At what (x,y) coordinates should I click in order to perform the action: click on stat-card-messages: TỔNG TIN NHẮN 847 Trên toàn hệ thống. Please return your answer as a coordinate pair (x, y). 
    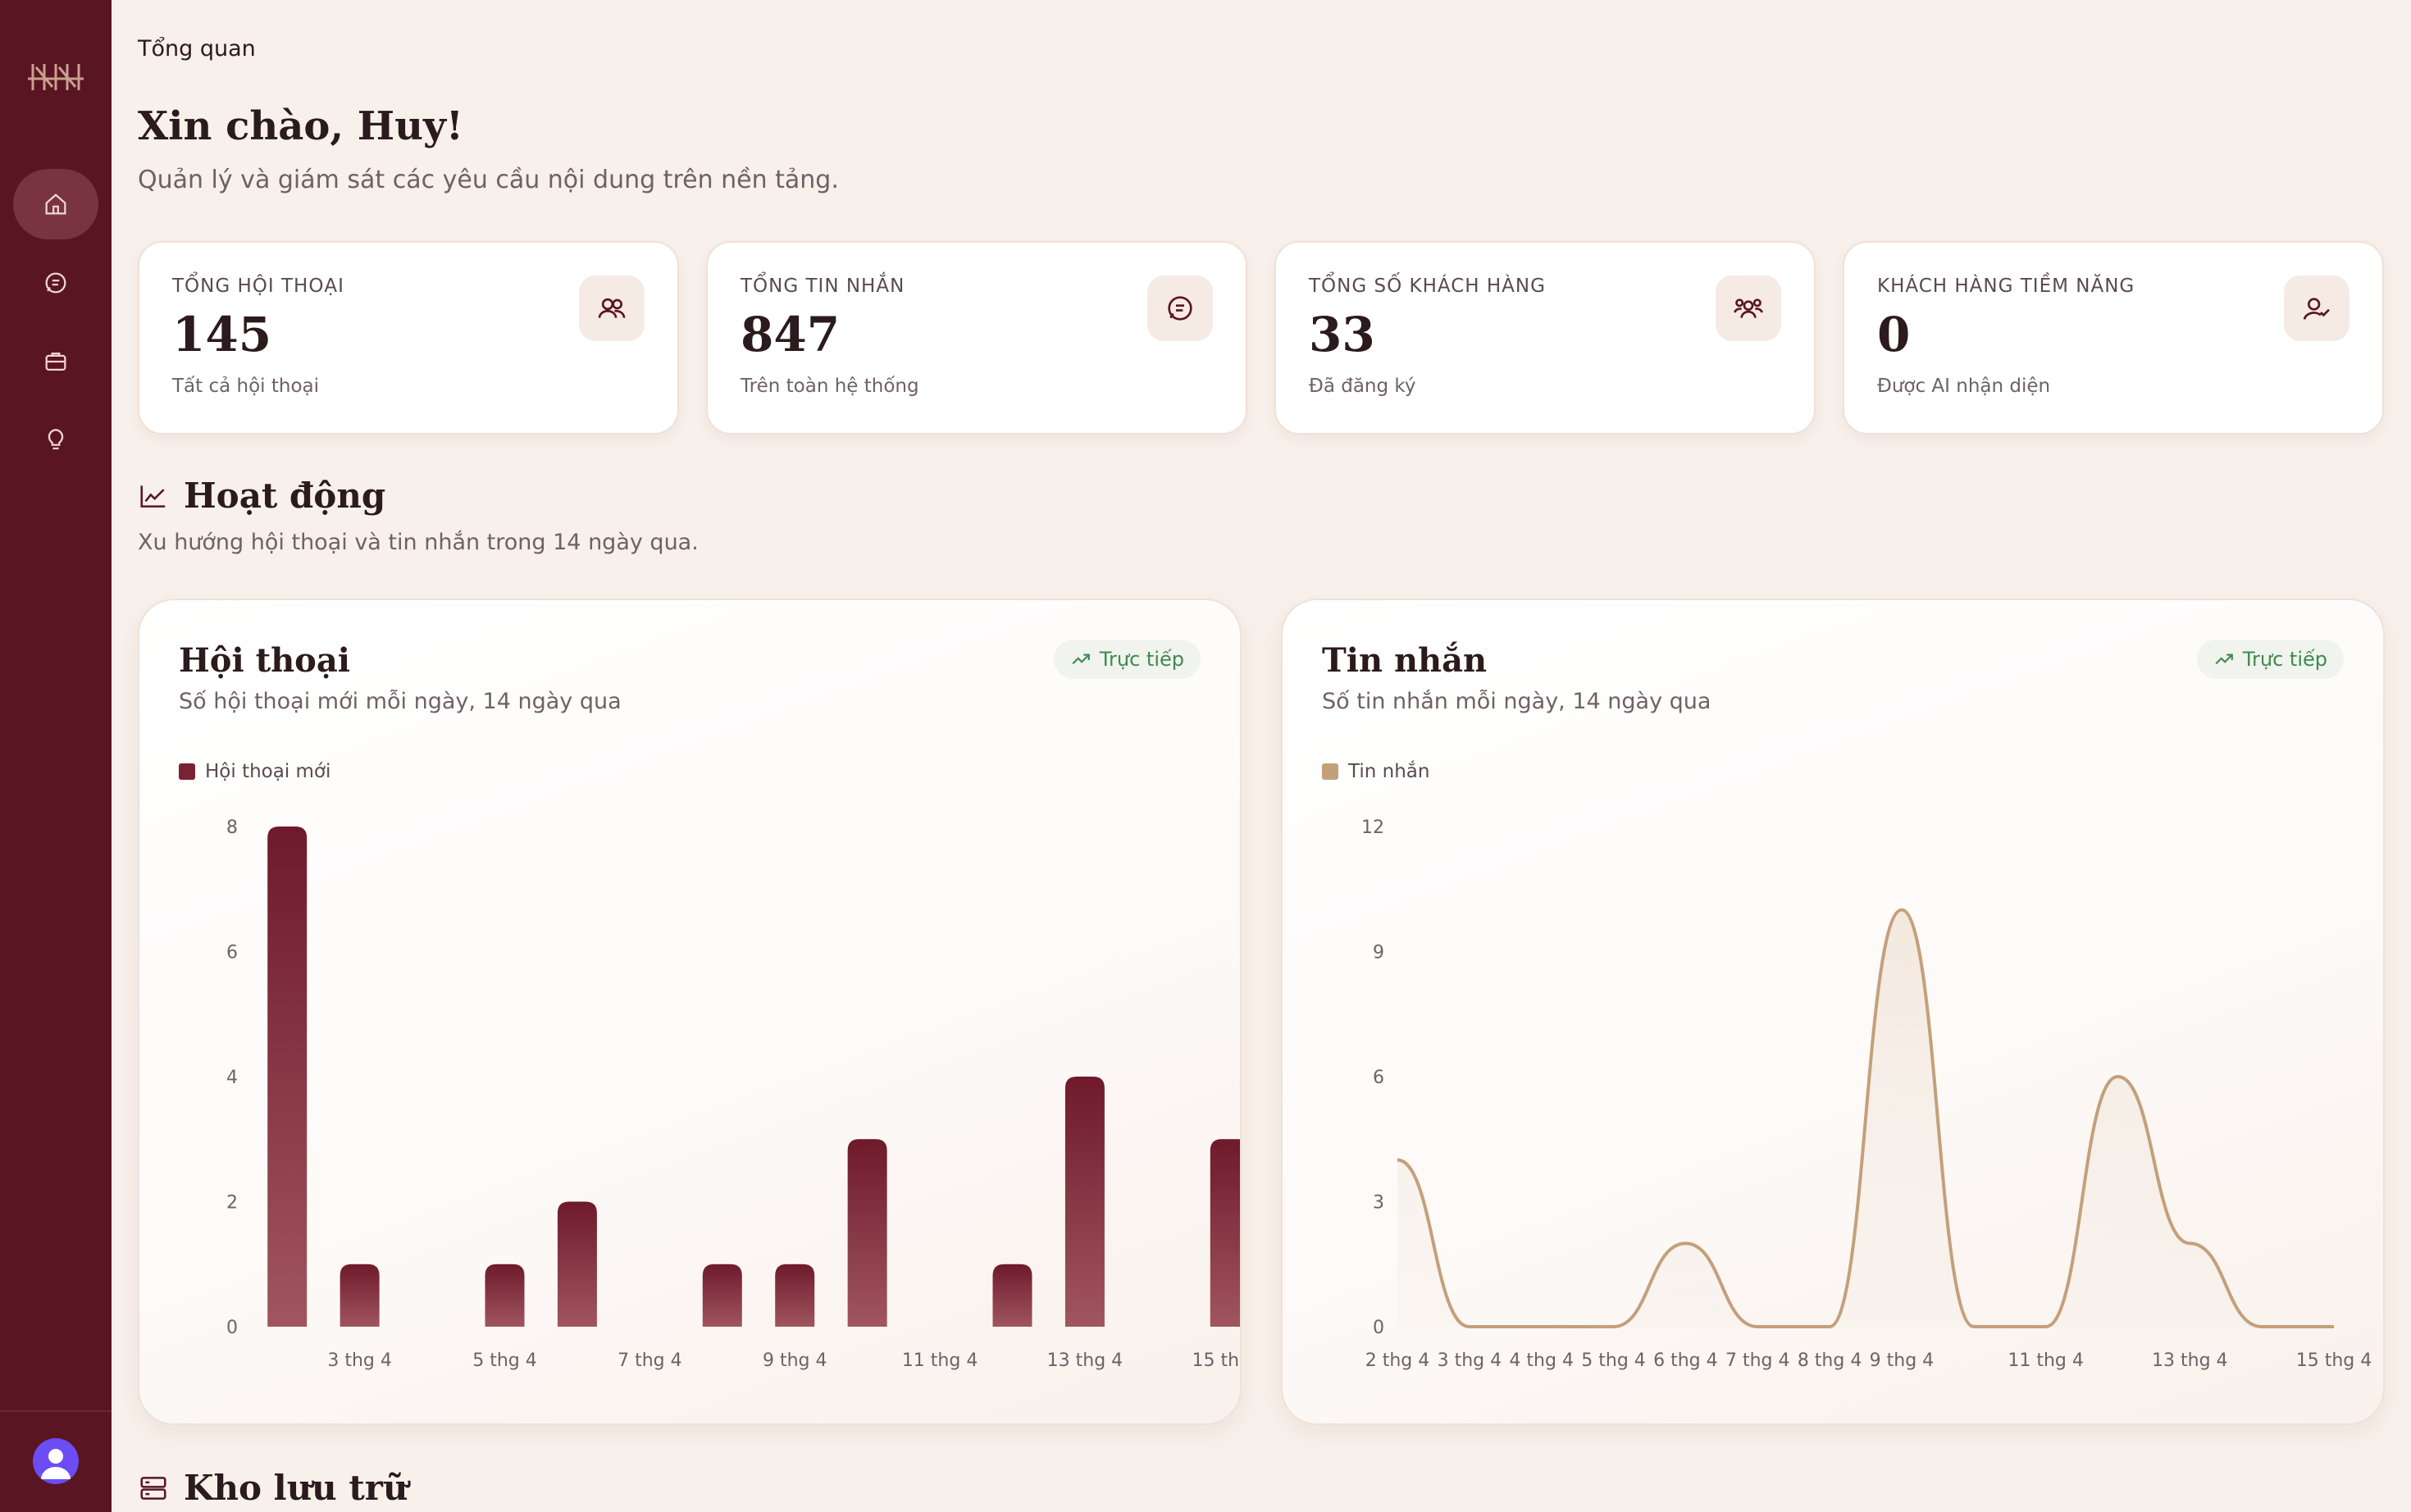
    Looking at the image, I should click on (976, 338).